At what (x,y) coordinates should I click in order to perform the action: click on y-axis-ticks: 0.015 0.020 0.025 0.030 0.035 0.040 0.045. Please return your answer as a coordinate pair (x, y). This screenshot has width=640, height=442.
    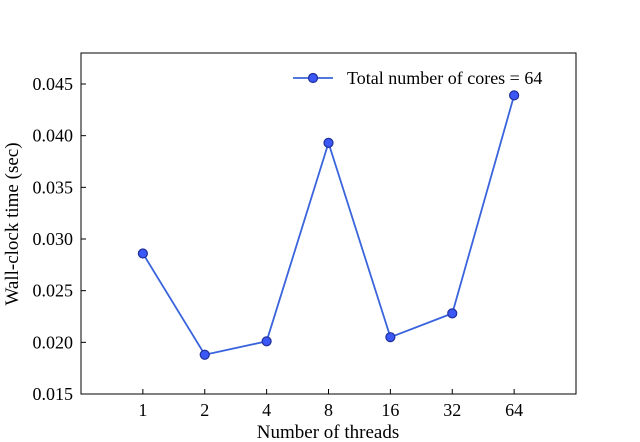
    Looking at the image, I should click on (59, 239).